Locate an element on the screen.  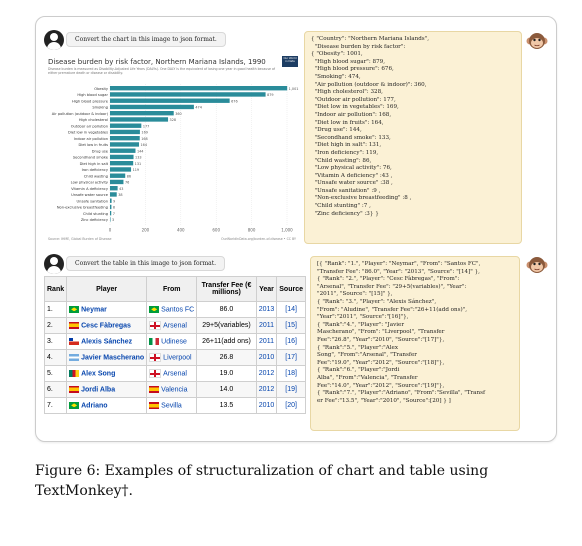
json-line: Alba", "From":"Valencia", "Transfer is located at coordinates (367, 377).